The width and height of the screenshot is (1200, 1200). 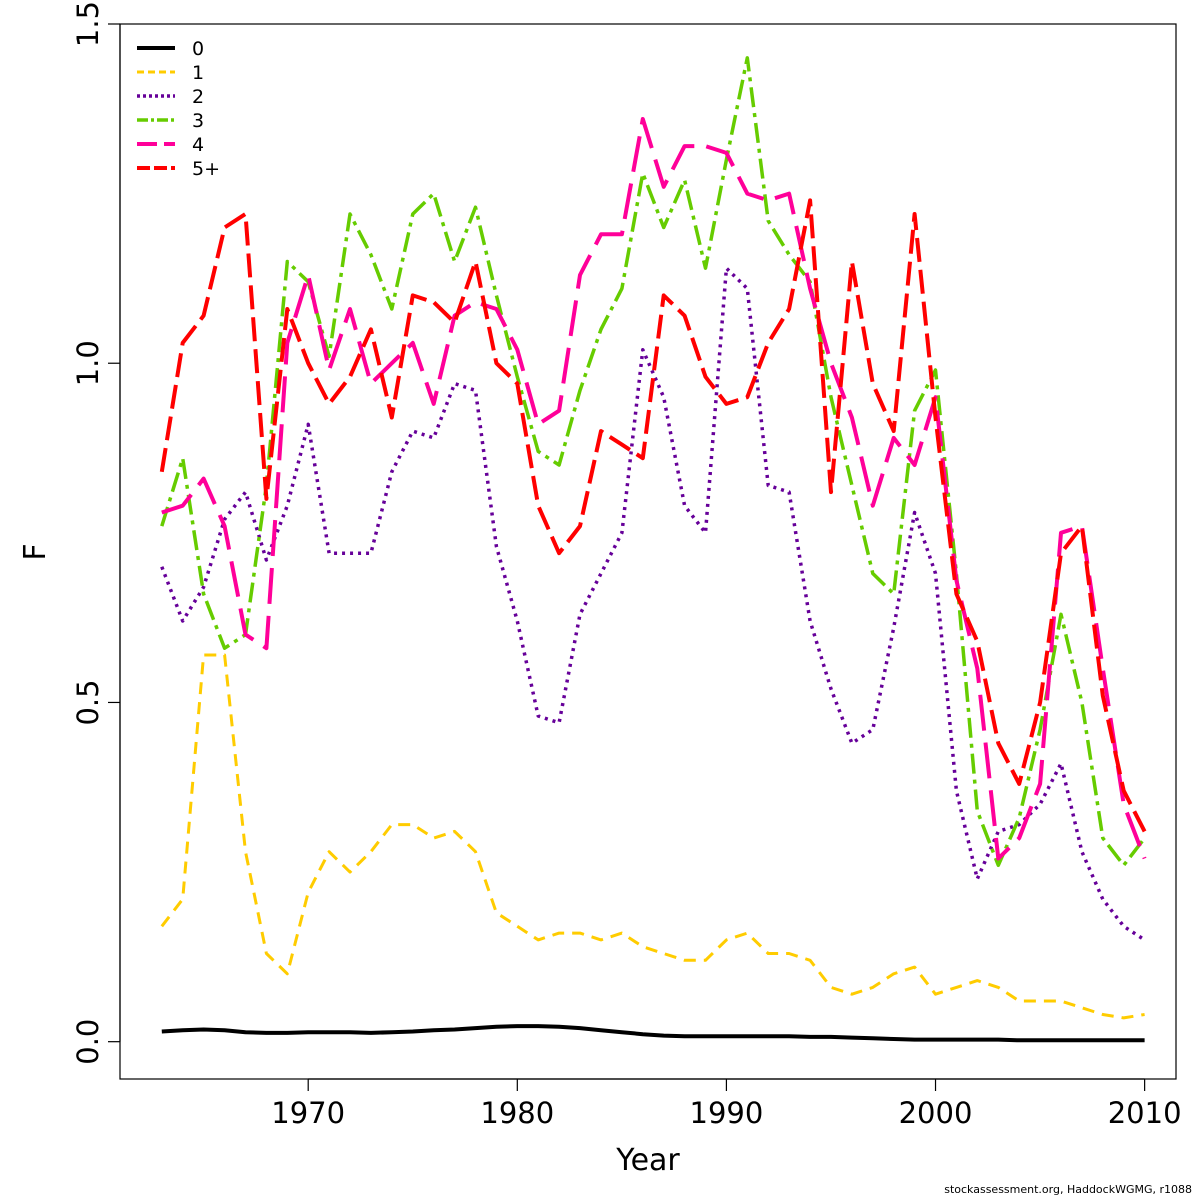 What do you see at coordinates (88, 363) in the screenshot?
I see `y-tick-label: 1.0` at bounding box center [88, 363].